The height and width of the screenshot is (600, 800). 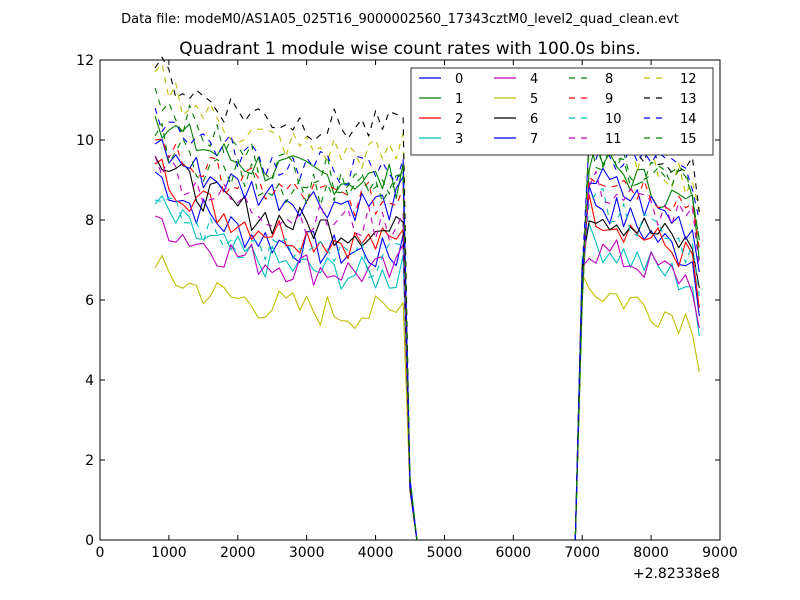 What do you see at coordinates (534, 79) in the screenshot?
I see `legend-label-4: 4` at bounding box center [534, 79].